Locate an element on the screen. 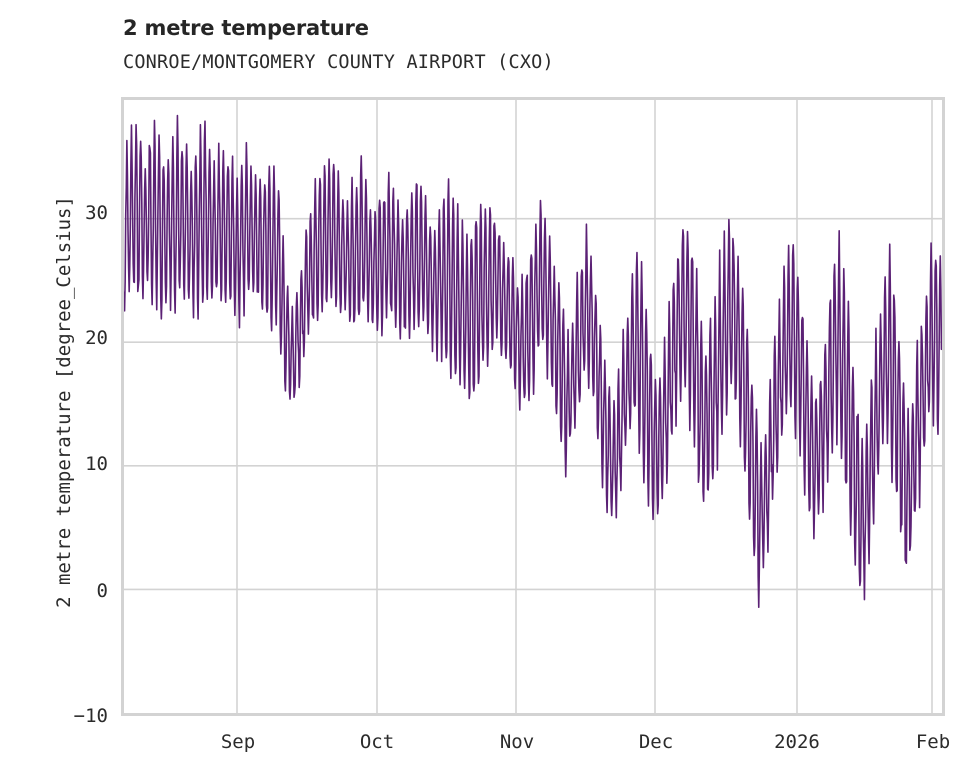 Image resolution: width=980 pixels, height=782 pixels. chart-title: 2 metre temperature is located at coordinates (246, 28).